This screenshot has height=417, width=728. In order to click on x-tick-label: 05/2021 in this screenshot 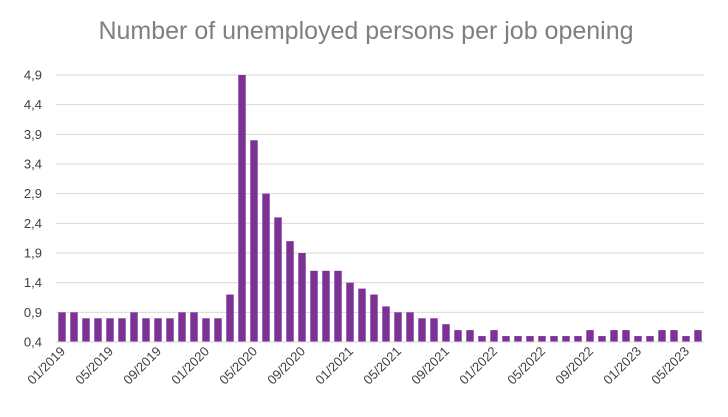, I will do `click(382, 366)`.